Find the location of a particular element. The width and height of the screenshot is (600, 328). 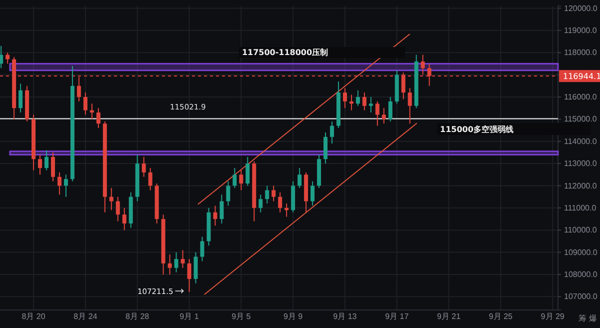

ref-line-label: 116944.1 is located at coordinates (581, 77).